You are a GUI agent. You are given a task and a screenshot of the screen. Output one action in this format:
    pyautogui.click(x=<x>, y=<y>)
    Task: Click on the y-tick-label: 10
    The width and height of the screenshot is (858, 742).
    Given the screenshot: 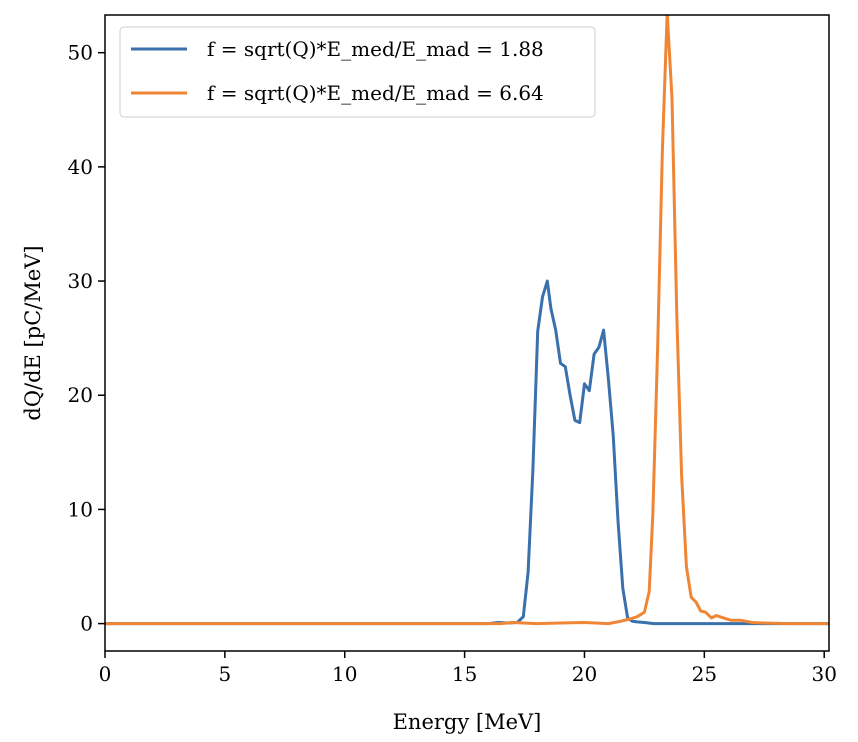 What is the action you would take?
    pyautogui.click(x=80, y=509)
    